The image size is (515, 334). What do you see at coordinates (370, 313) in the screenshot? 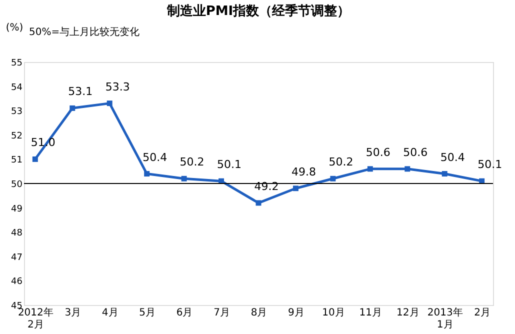
I see `x-tick-label: 11月` at bounding box center [370, 313].